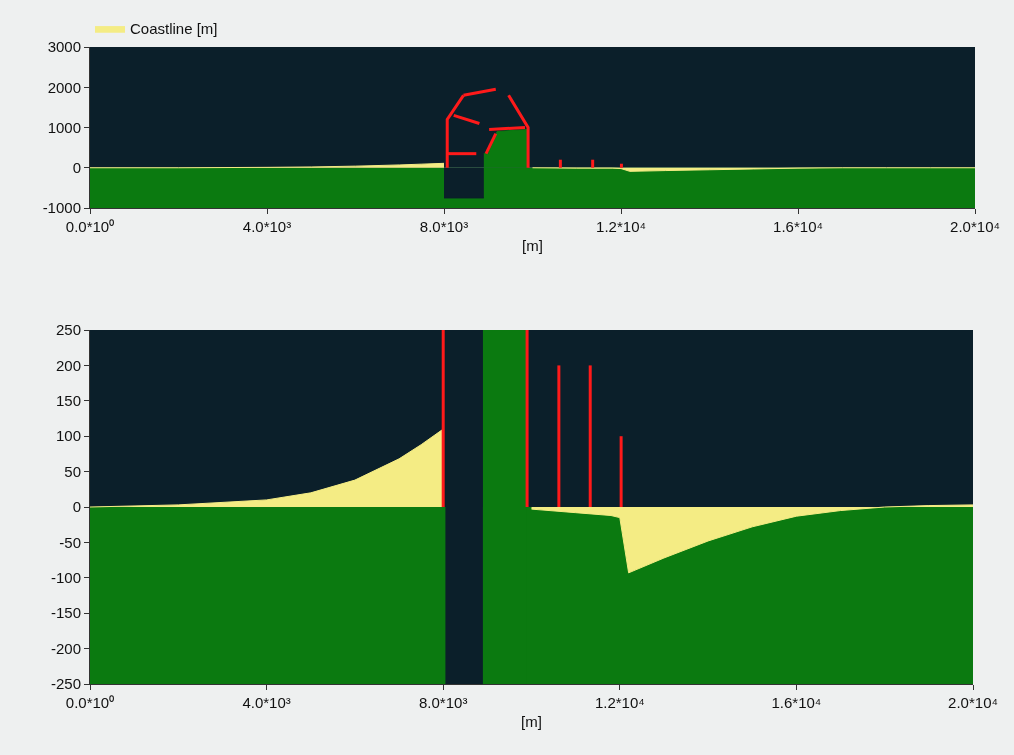  What do you see at coordinates (70, 542) in the screenshot?
I see `y-tick-label: -50` at bounding box center [70, 542].